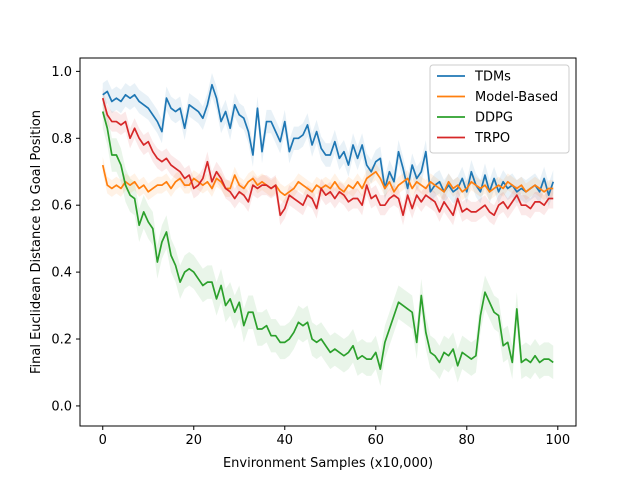 This screenshot has width=640, height=480. What do you see at coordinates (492, 138) in the screenshot?
I see `legend-label-trpo: TRPO` at bounding box center [492, 138].